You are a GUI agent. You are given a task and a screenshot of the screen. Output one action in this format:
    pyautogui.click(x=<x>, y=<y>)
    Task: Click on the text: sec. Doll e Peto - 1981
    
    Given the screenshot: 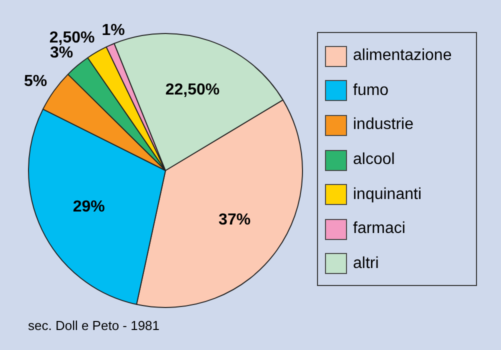 What is the action you would take?
    pyautogui.click(x=94, y=325)
    